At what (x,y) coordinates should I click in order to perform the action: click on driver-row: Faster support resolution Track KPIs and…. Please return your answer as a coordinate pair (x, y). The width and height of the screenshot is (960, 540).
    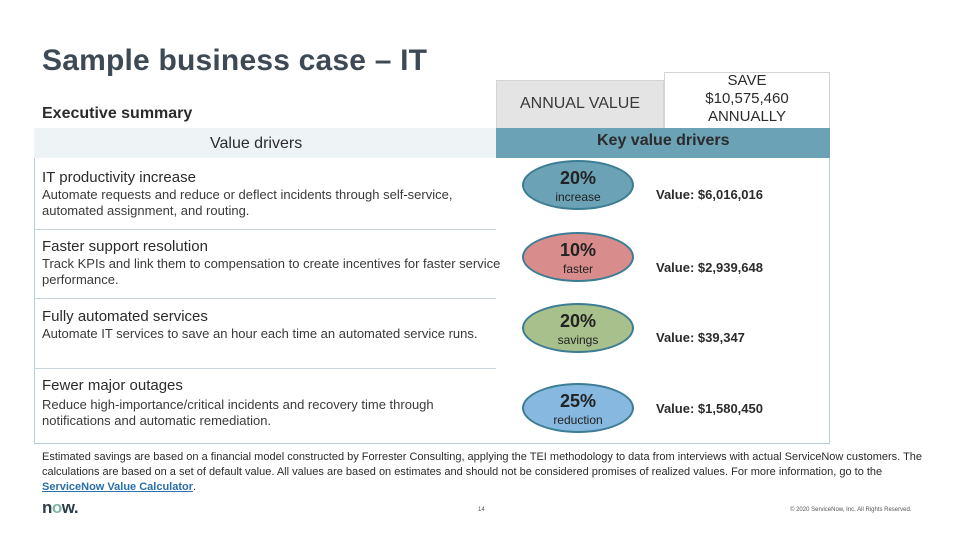
    Looking at the image, I should click on (480, 269).